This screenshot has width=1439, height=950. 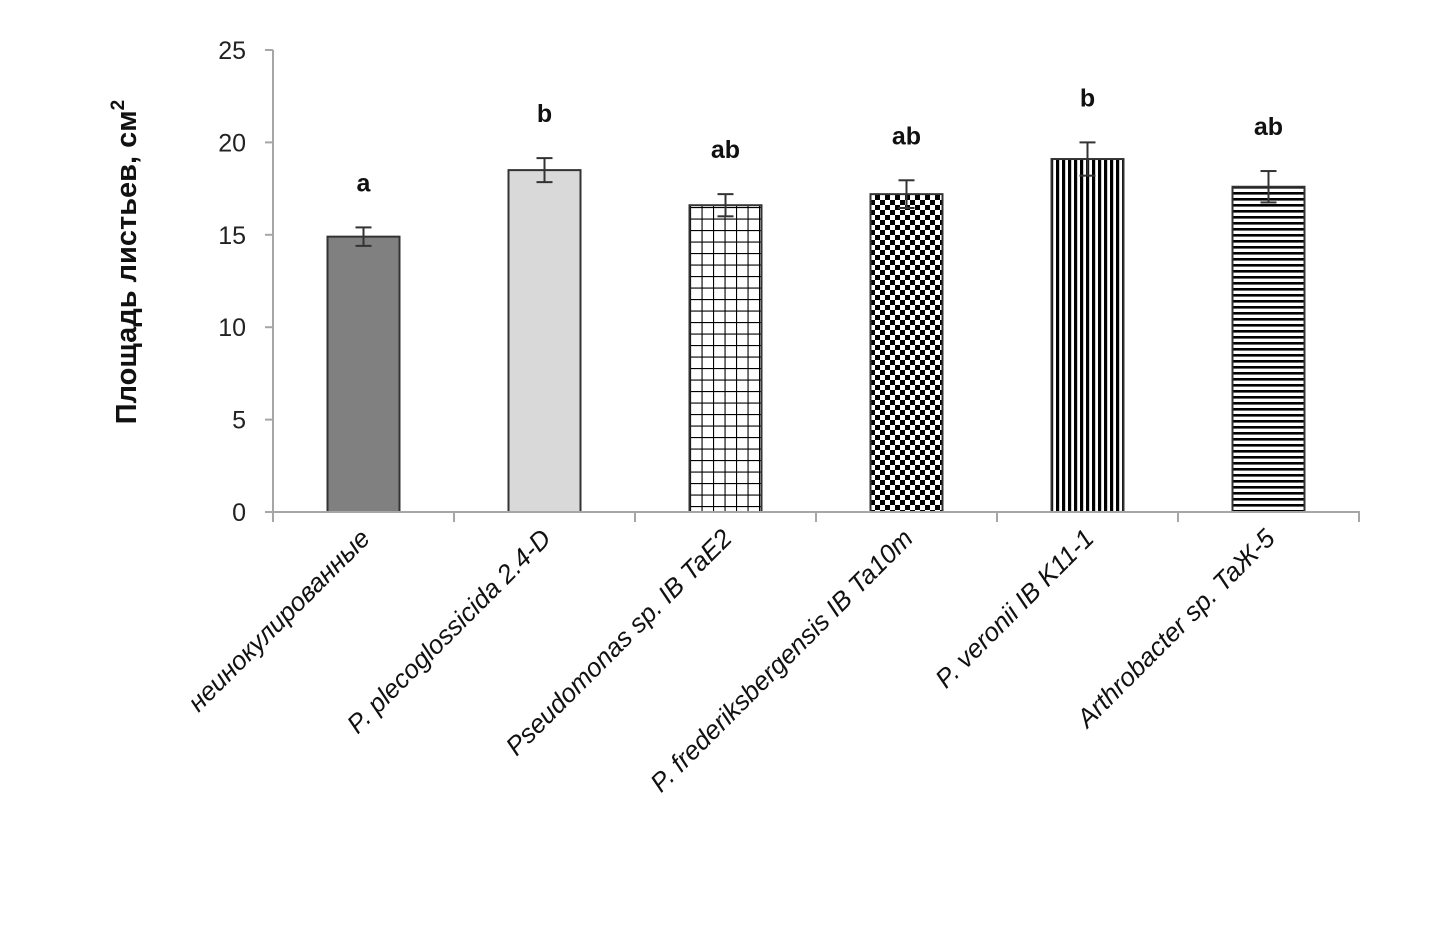 I want to click on y-tick-label: 5, so click(x=239, y=421).